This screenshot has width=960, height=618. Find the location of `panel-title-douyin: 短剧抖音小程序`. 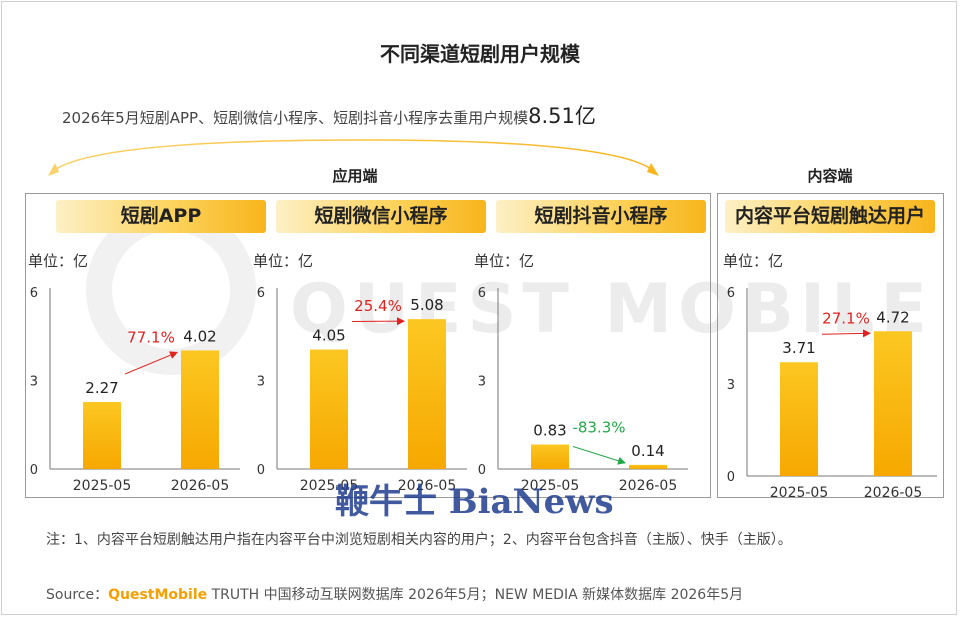

panel-title-douyin: 短剧抖音小程序 is located at coordinates (601, 216).